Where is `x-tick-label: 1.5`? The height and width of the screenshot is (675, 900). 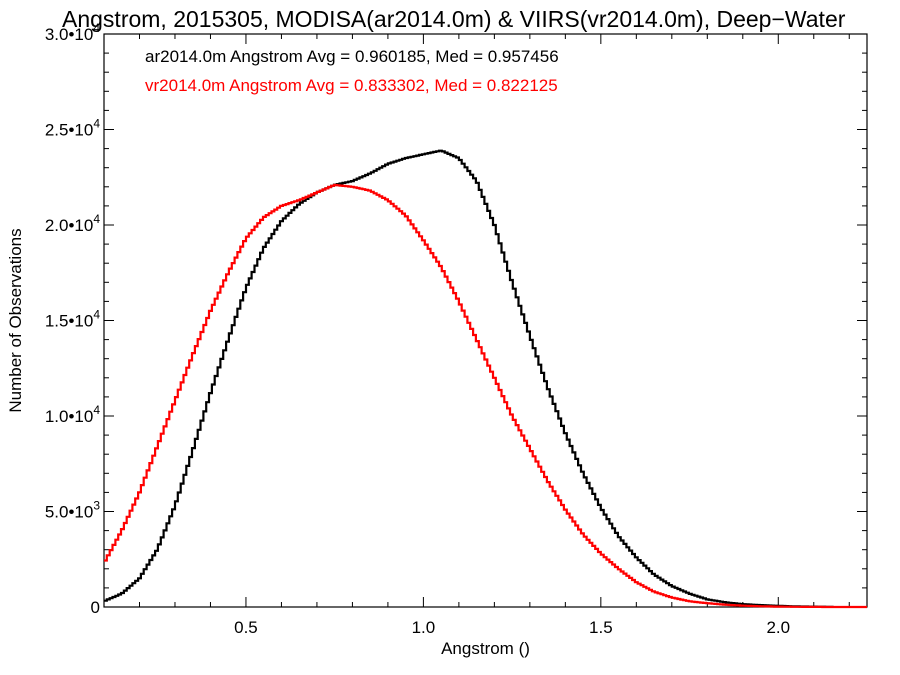
x-tick-label: 1.5 is located at coordinates (601, 627).